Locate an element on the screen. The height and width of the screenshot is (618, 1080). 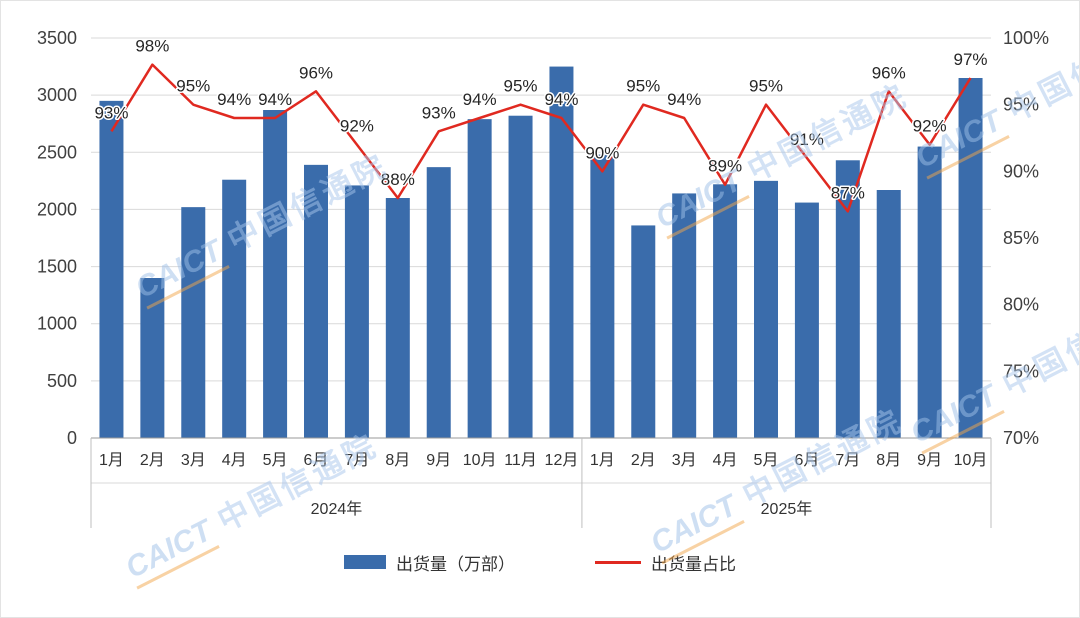
legend: 出货量（万部） 出货量占比 is located at coordinates (540, 562).